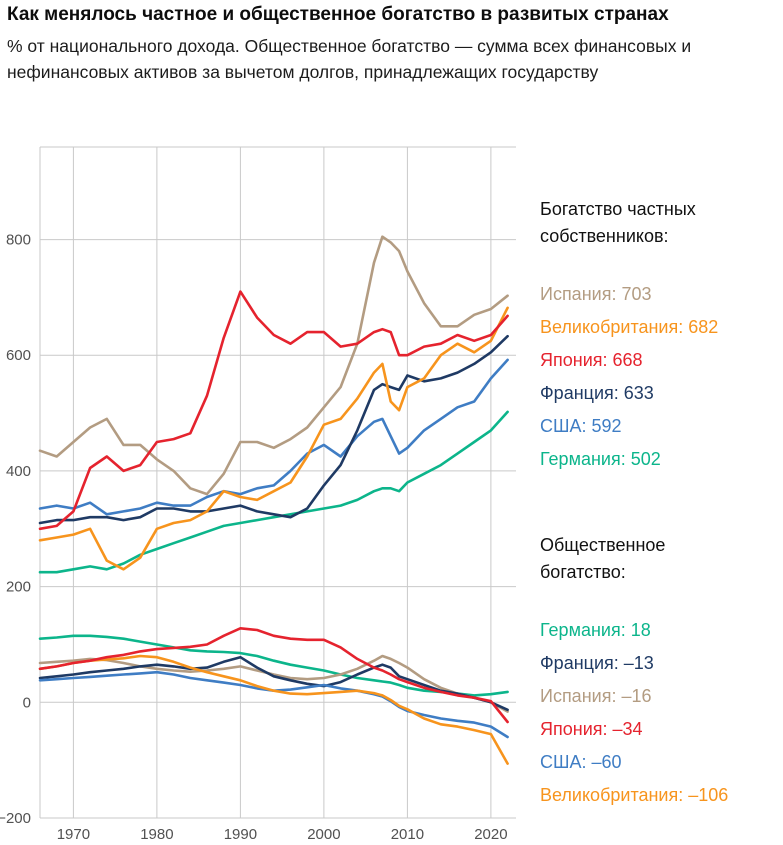 This screenshot has height=845, width=783. I want to click on y-axis-tick-label: 0, so click(27, 702).